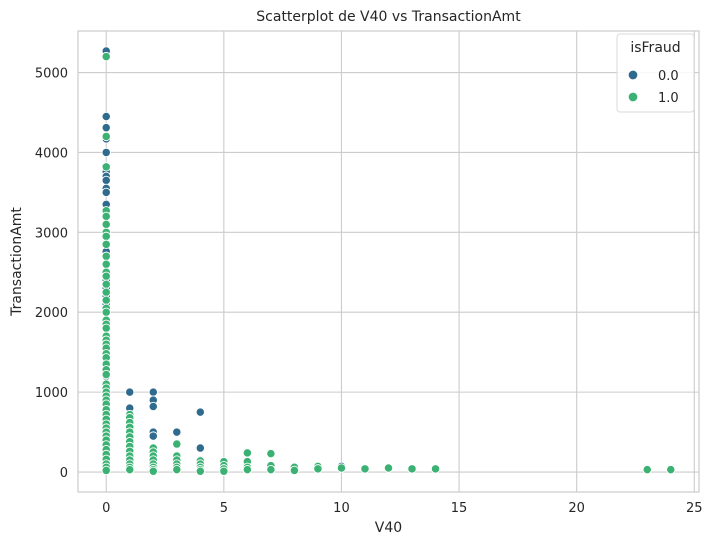 The height and width of the screenshot is (554, 711). What do you see at coordinates (17, 262) in the screenshot?
I see `y-axis-label: TransactionAmt` at bounding box center [17, 262].